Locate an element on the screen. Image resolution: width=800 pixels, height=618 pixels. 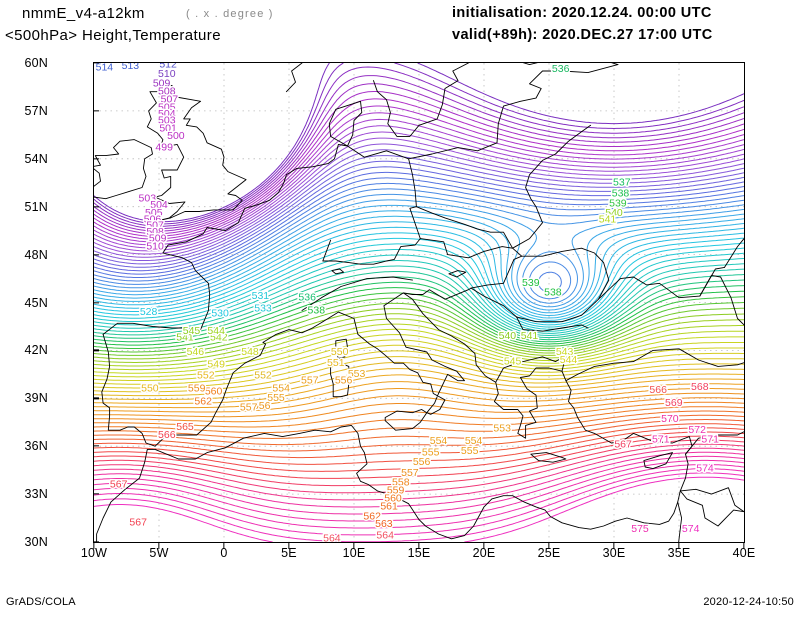
contour-label-halo: 553 is located at coordinates (502, 428).